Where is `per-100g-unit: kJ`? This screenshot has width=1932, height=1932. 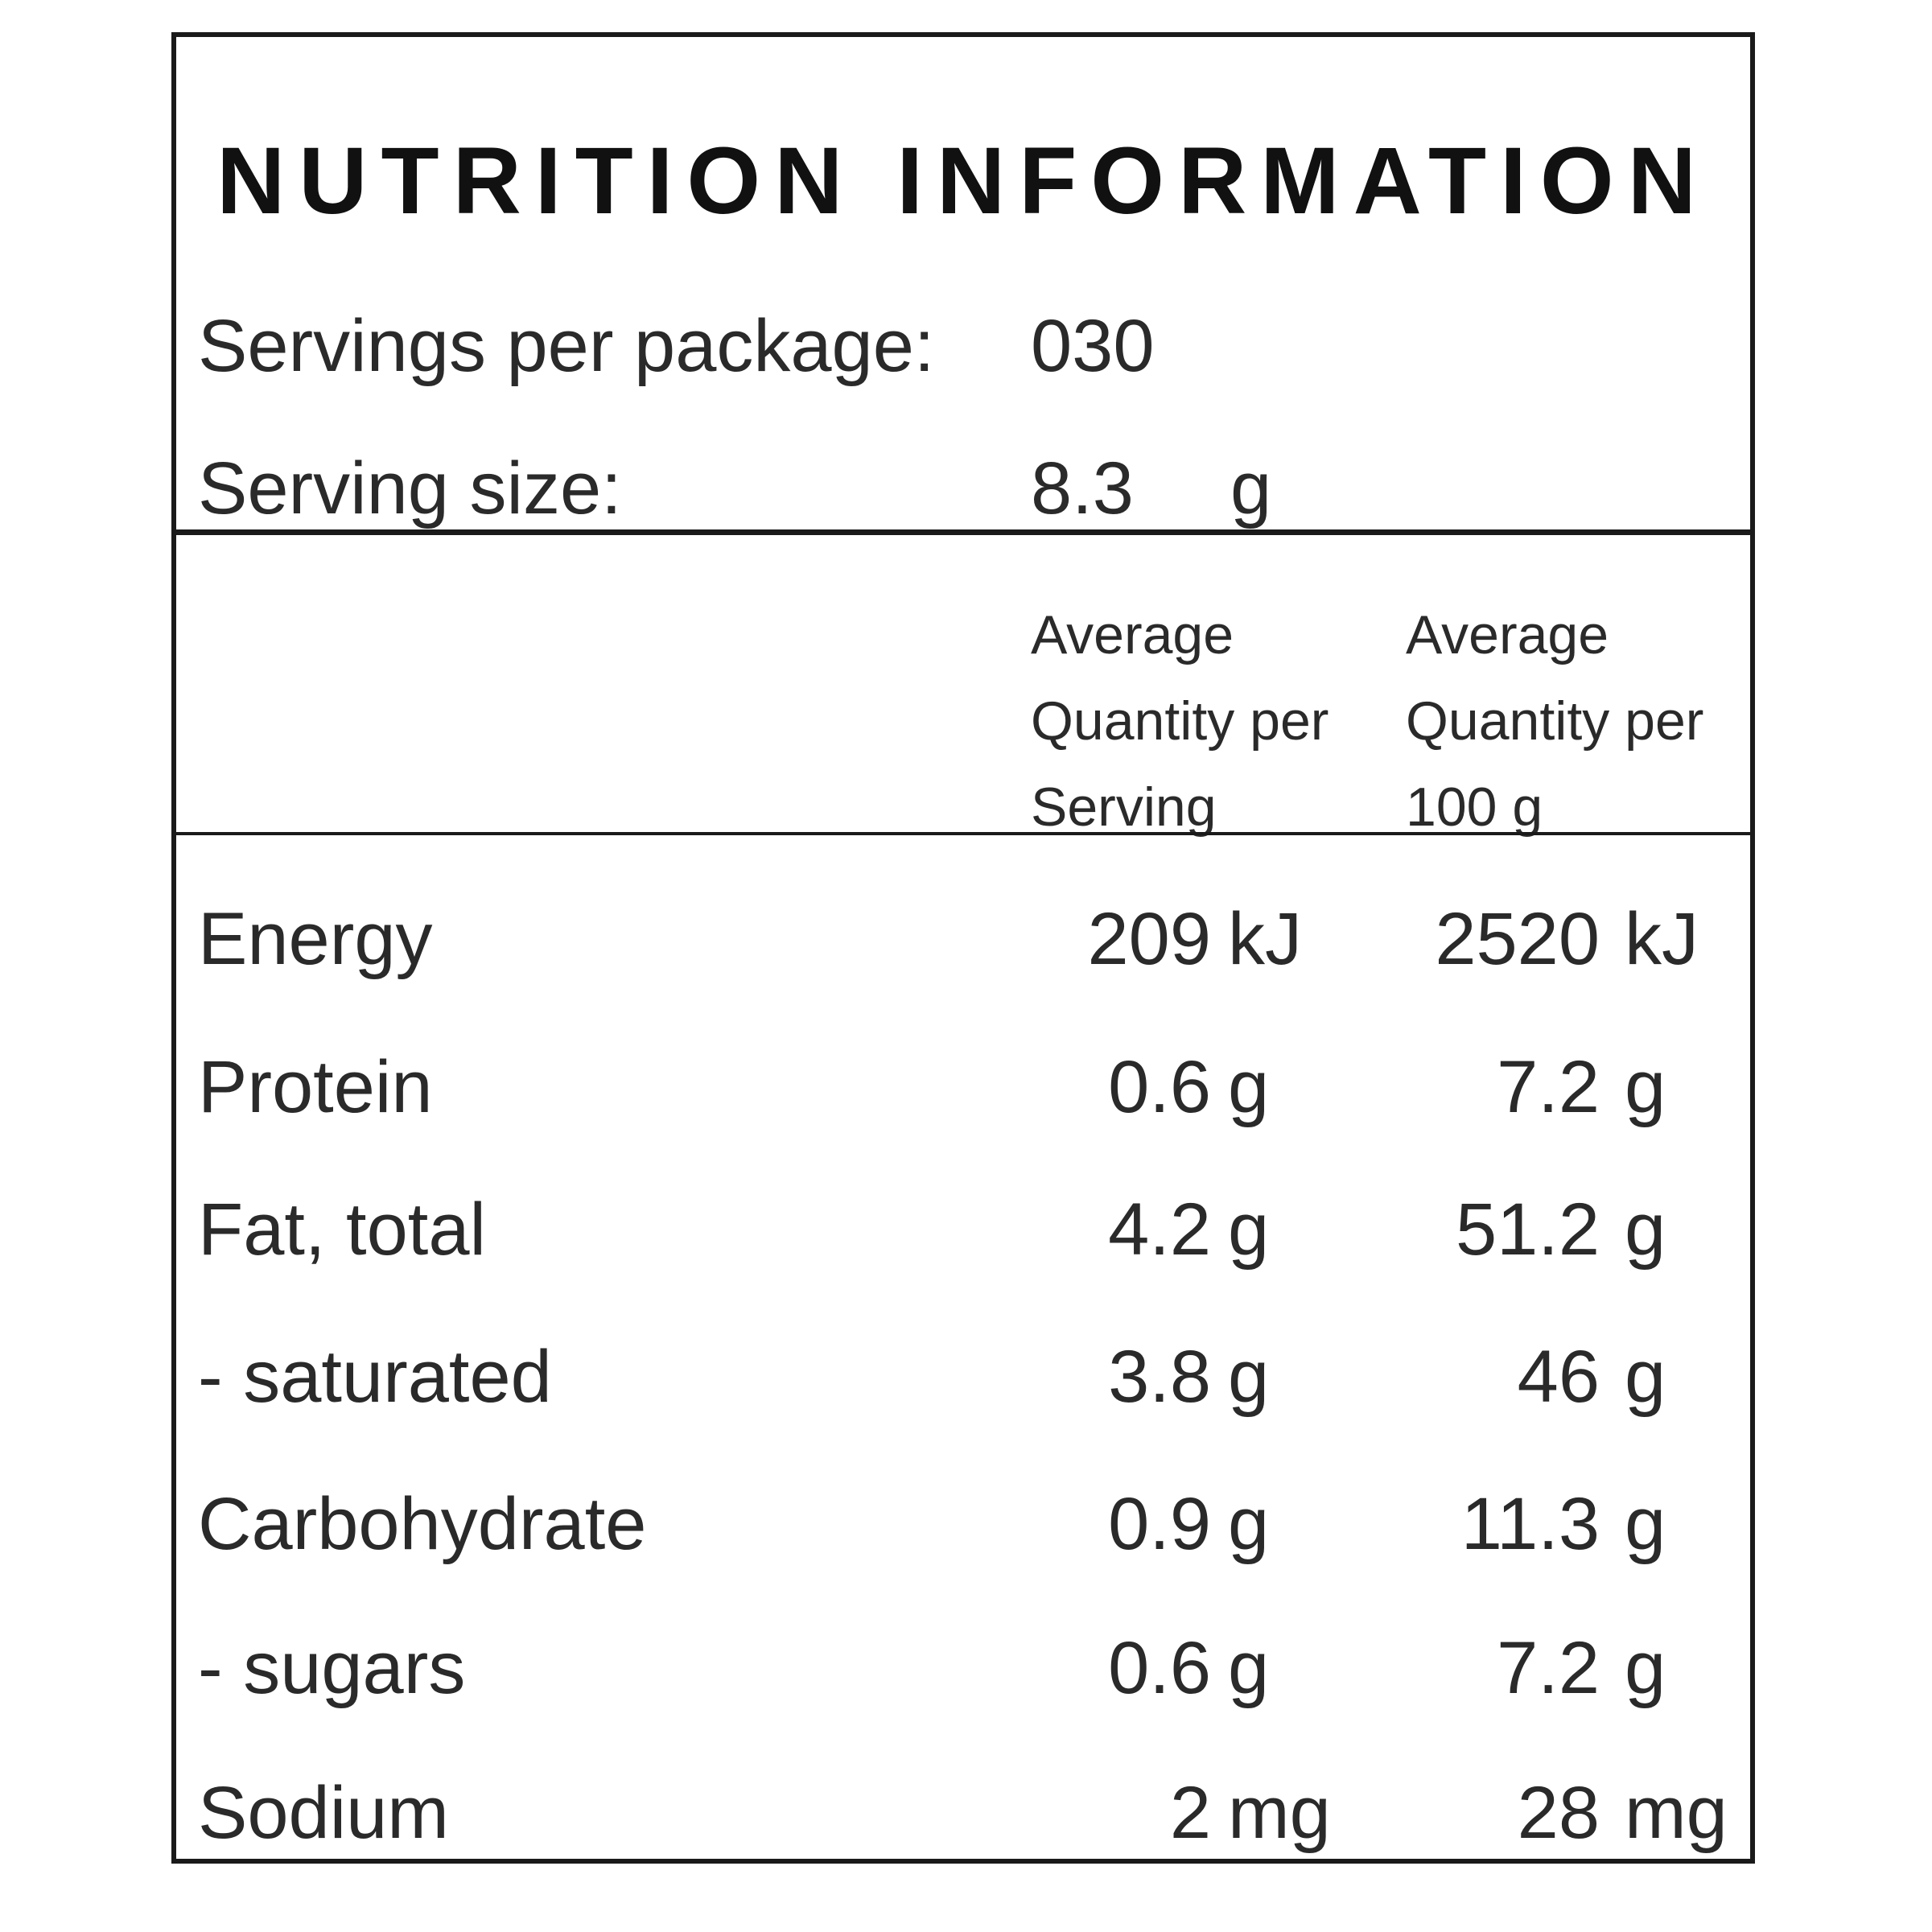
per-100g-unit: kJ is located at coordinates (1662, 939).